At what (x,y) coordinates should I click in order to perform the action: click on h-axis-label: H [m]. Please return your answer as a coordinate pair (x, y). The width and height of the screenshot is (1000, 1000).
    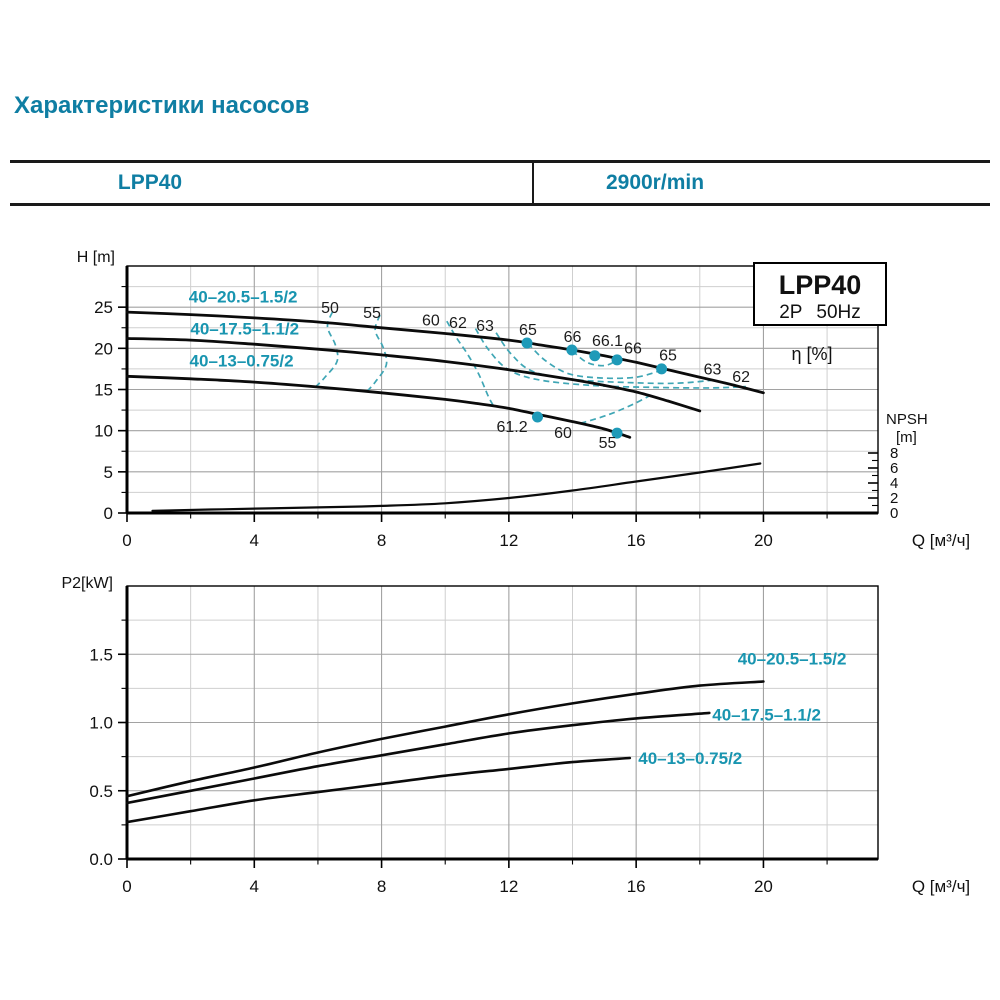
    Looking at the image, I should click on (96, 257).